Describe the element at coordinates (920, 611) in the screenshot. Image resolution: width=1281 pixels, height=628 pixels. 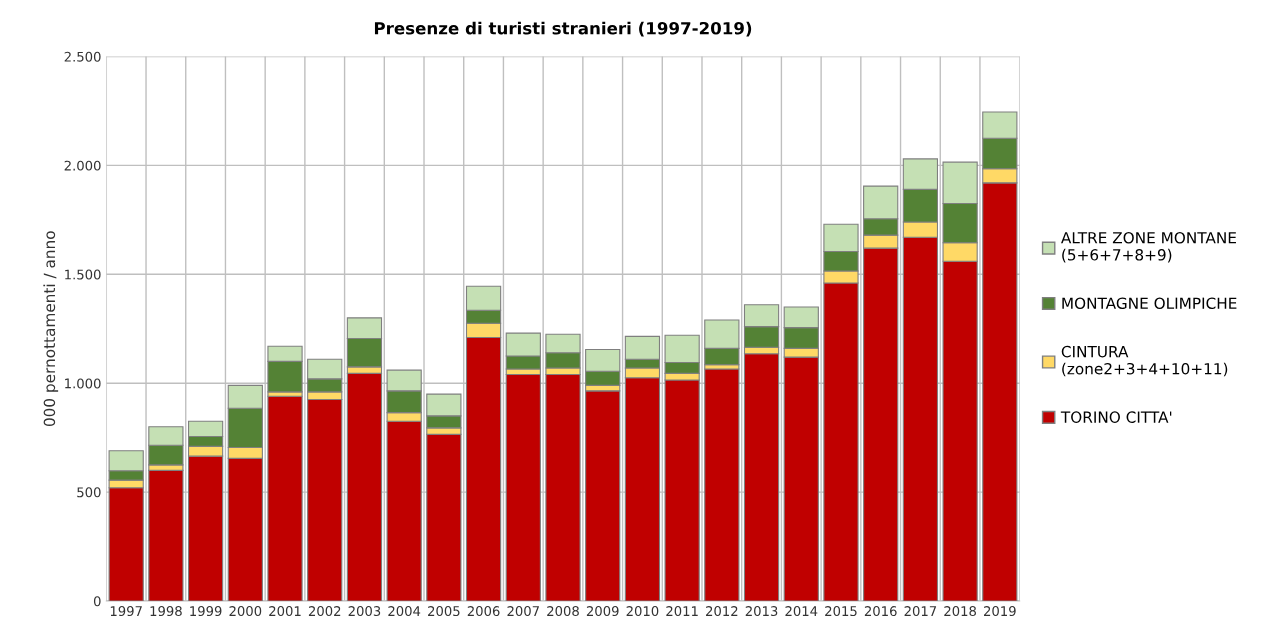
I see `x-tick-label: 2017` at that location.